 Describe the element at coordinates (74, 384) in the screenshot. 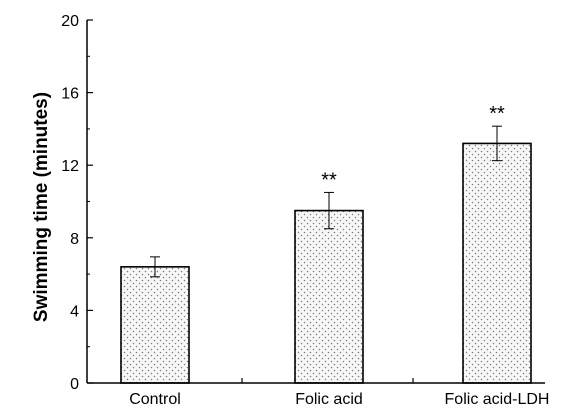

I see `y-tick-label: 0` at that location.